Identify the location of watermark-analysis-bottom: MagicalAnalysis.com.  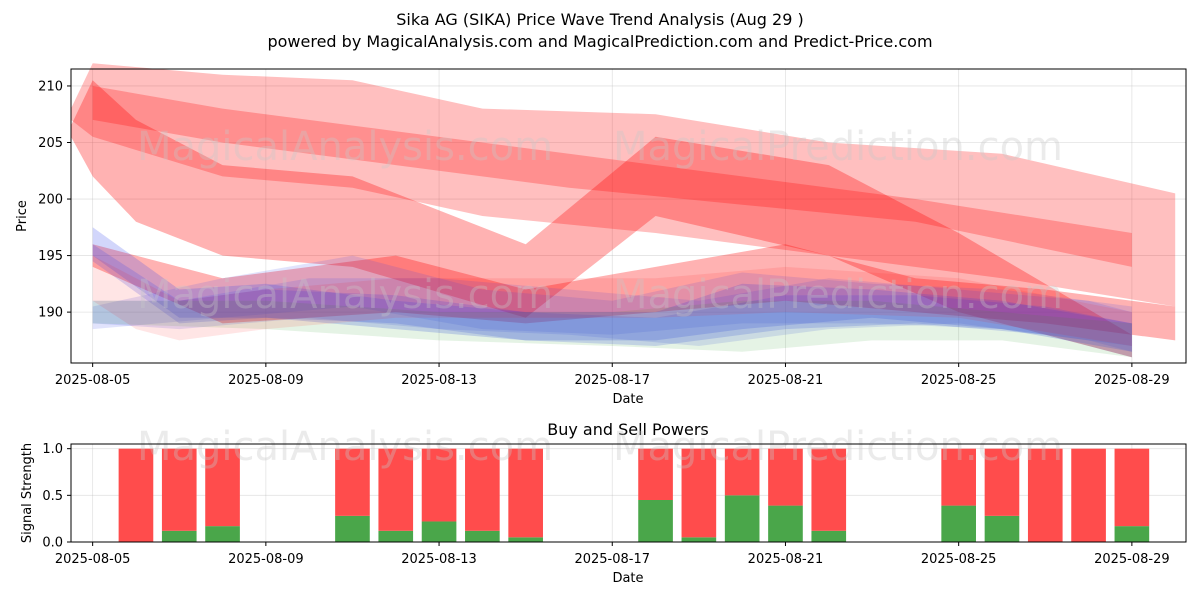
(345, 447).